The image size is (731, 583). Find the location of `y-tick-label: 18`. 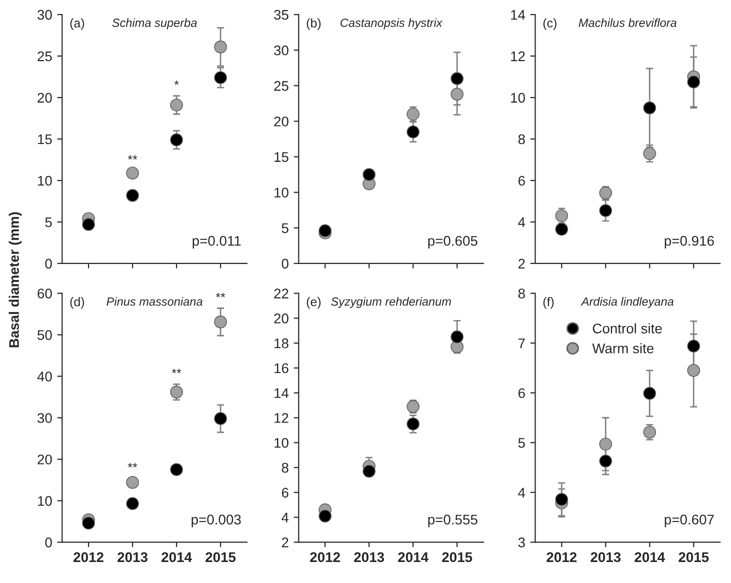

y-tick-label: 18 is located at coordinates (281, 343).